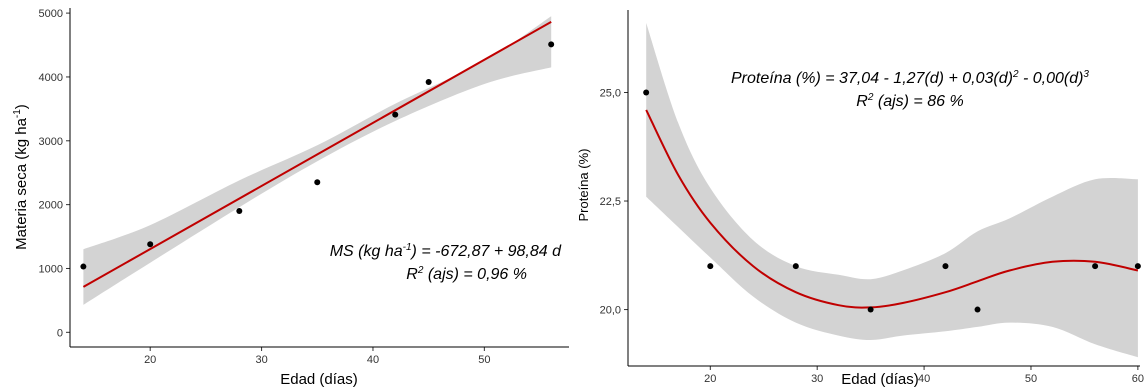  What do you see at coordinates (51, 269) in the screenshot?
I see `y-tick-label: 1000` at bounding box center [51, 269].